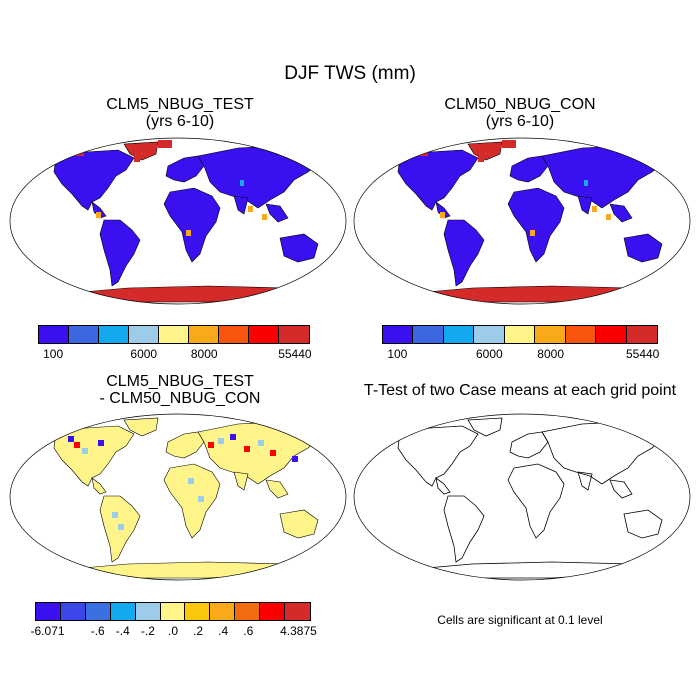  I want to click on map-clm5-test, so click(178, 221).